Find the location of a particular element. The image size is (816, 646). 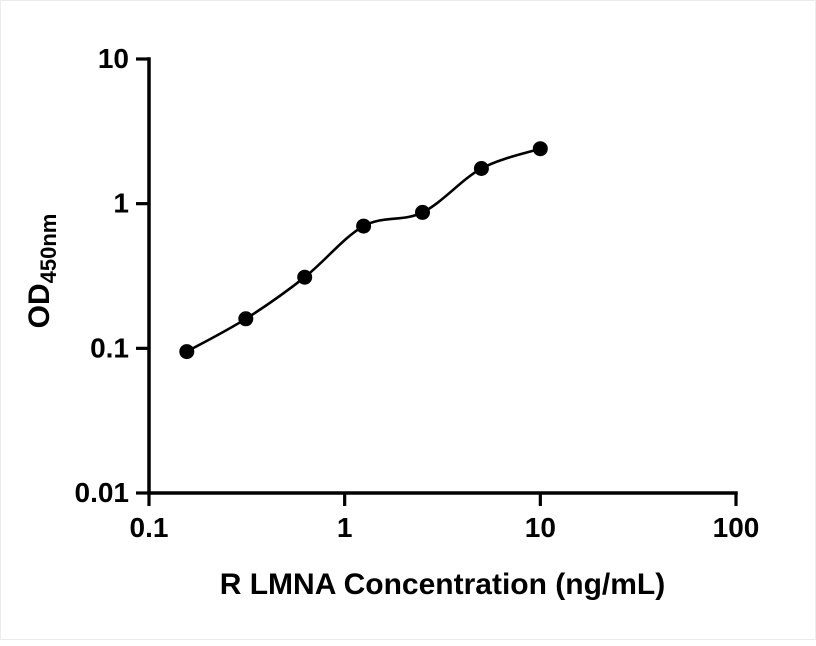

y-axis-title: OD450nm is located at coordinates (42, 271).